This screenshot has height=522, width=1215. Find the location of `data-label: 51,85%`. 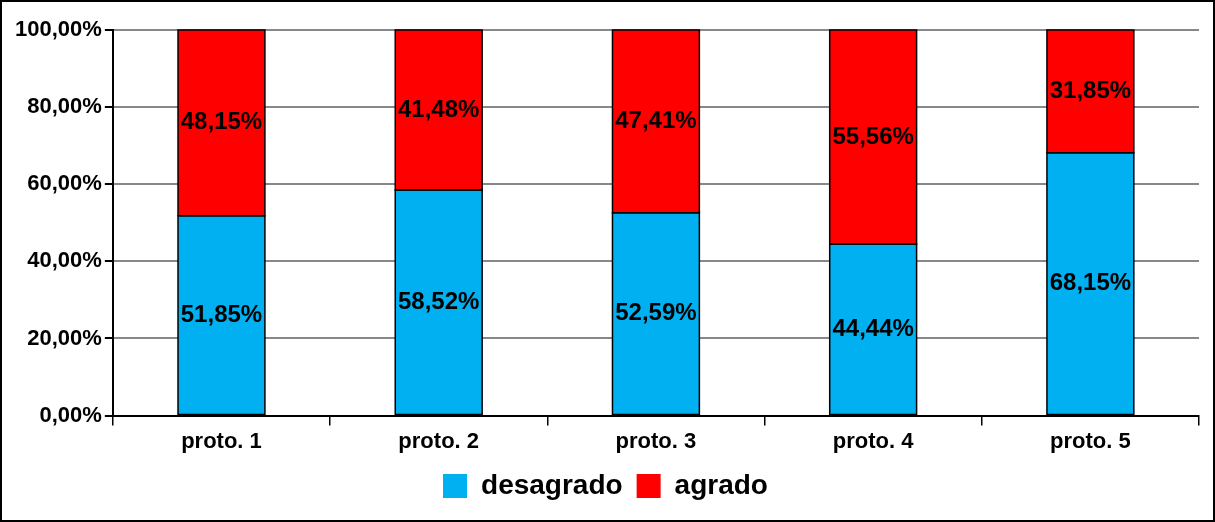

data-label: 51,85% is located at coordinates (221, 313).